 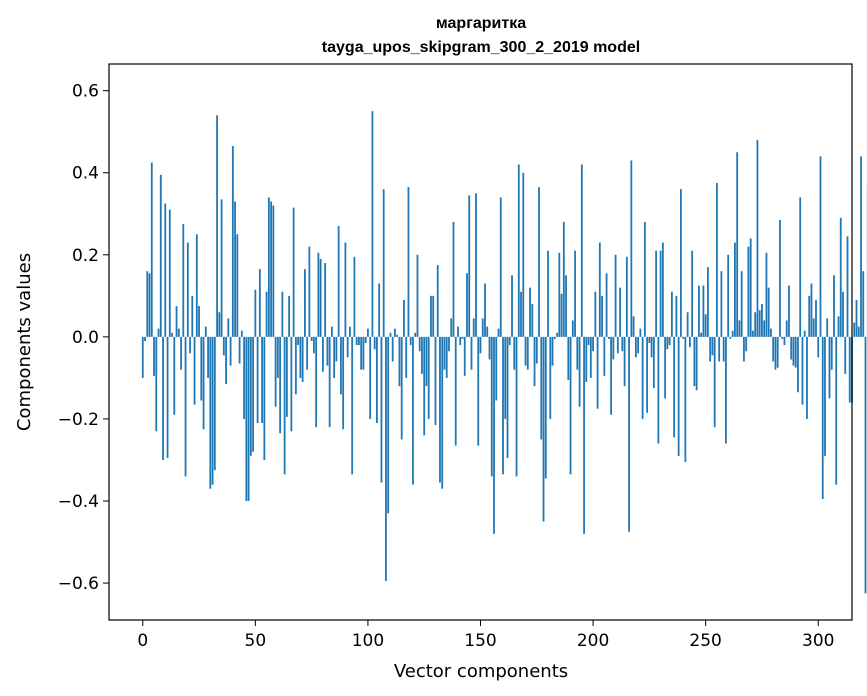 What do you see at coordinates (142, 641) in the screenshot?
I see `x-tick-label: 0` at bounding box center [142, 641].